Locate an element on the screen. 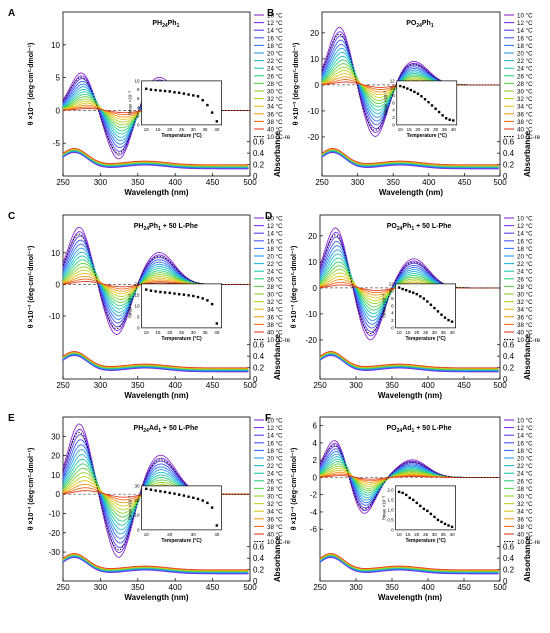 This screenshot has height=633, width=550. inset-y-tick-label: 2 is located at coordinates (392, 320).